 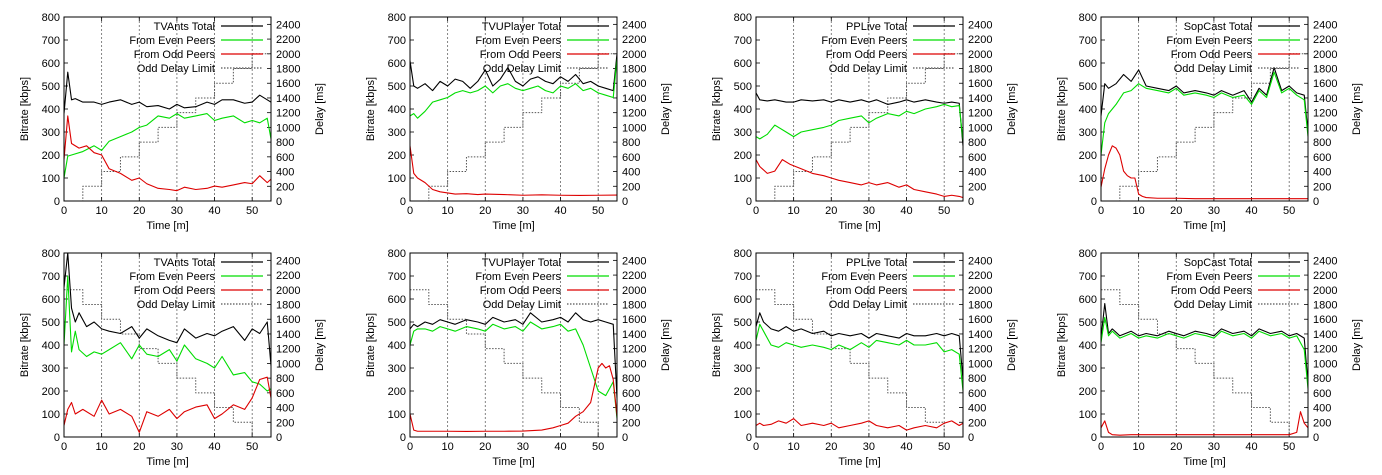 I want to click on legend-label-total: TVAnts Total, so click(x=184, y=263).